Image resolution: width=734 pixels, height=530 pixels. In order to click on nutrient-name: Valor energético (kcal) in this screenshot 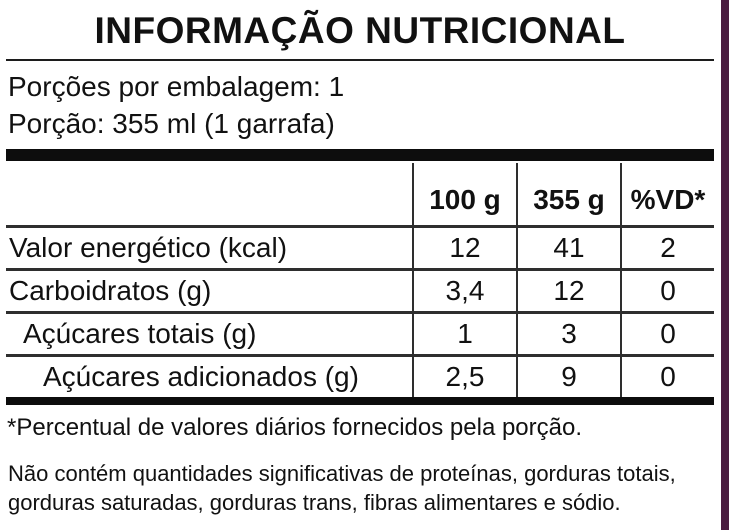, I will do `click(148, 247)`.